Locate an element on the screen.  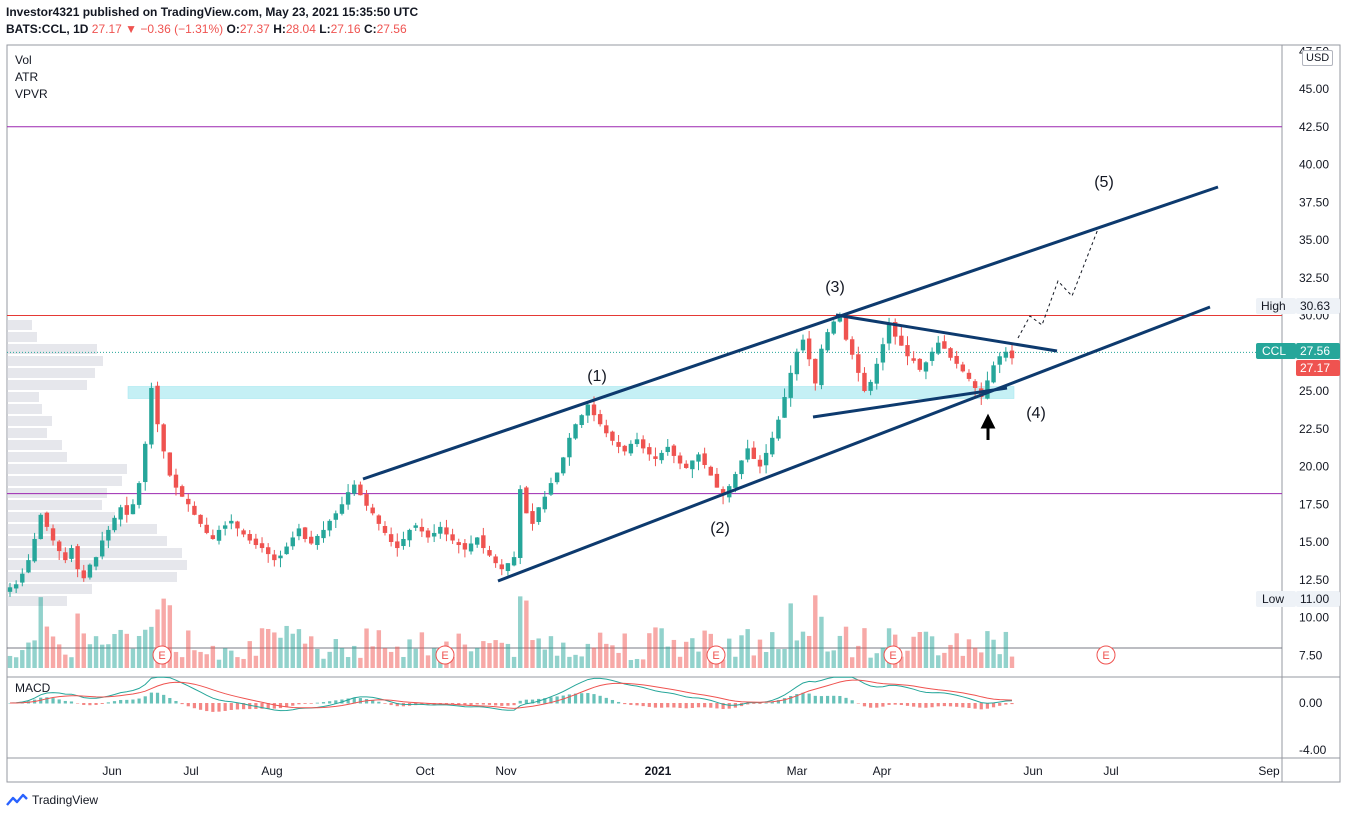
indicator-vpvr: VPVR is located at coordinates (31, 94).